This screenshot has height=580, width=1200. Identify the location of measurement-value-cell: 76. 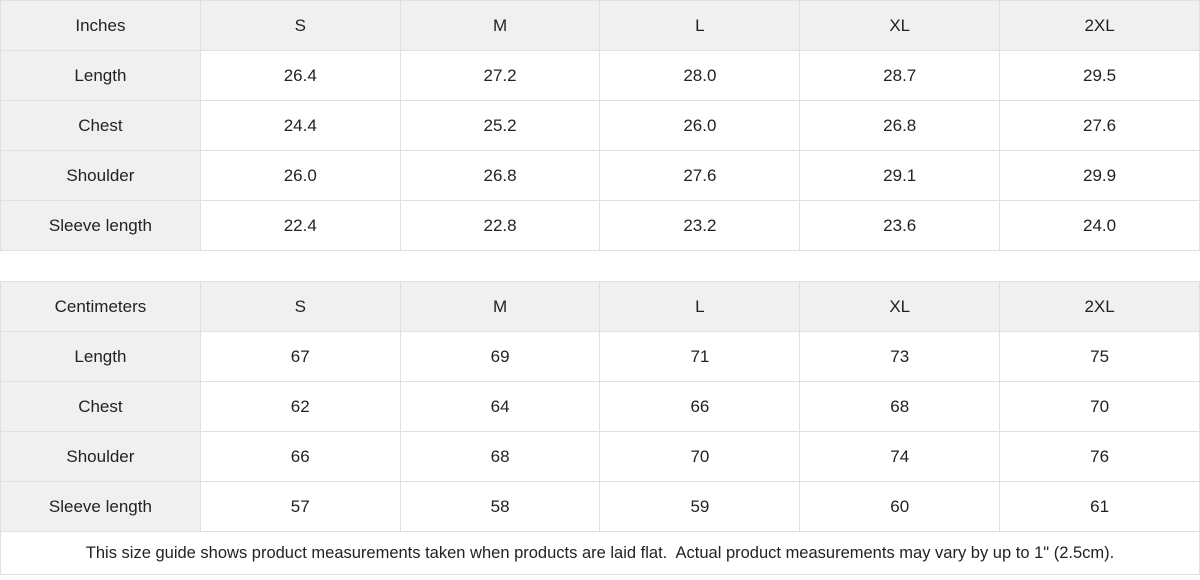
(1099, 456).